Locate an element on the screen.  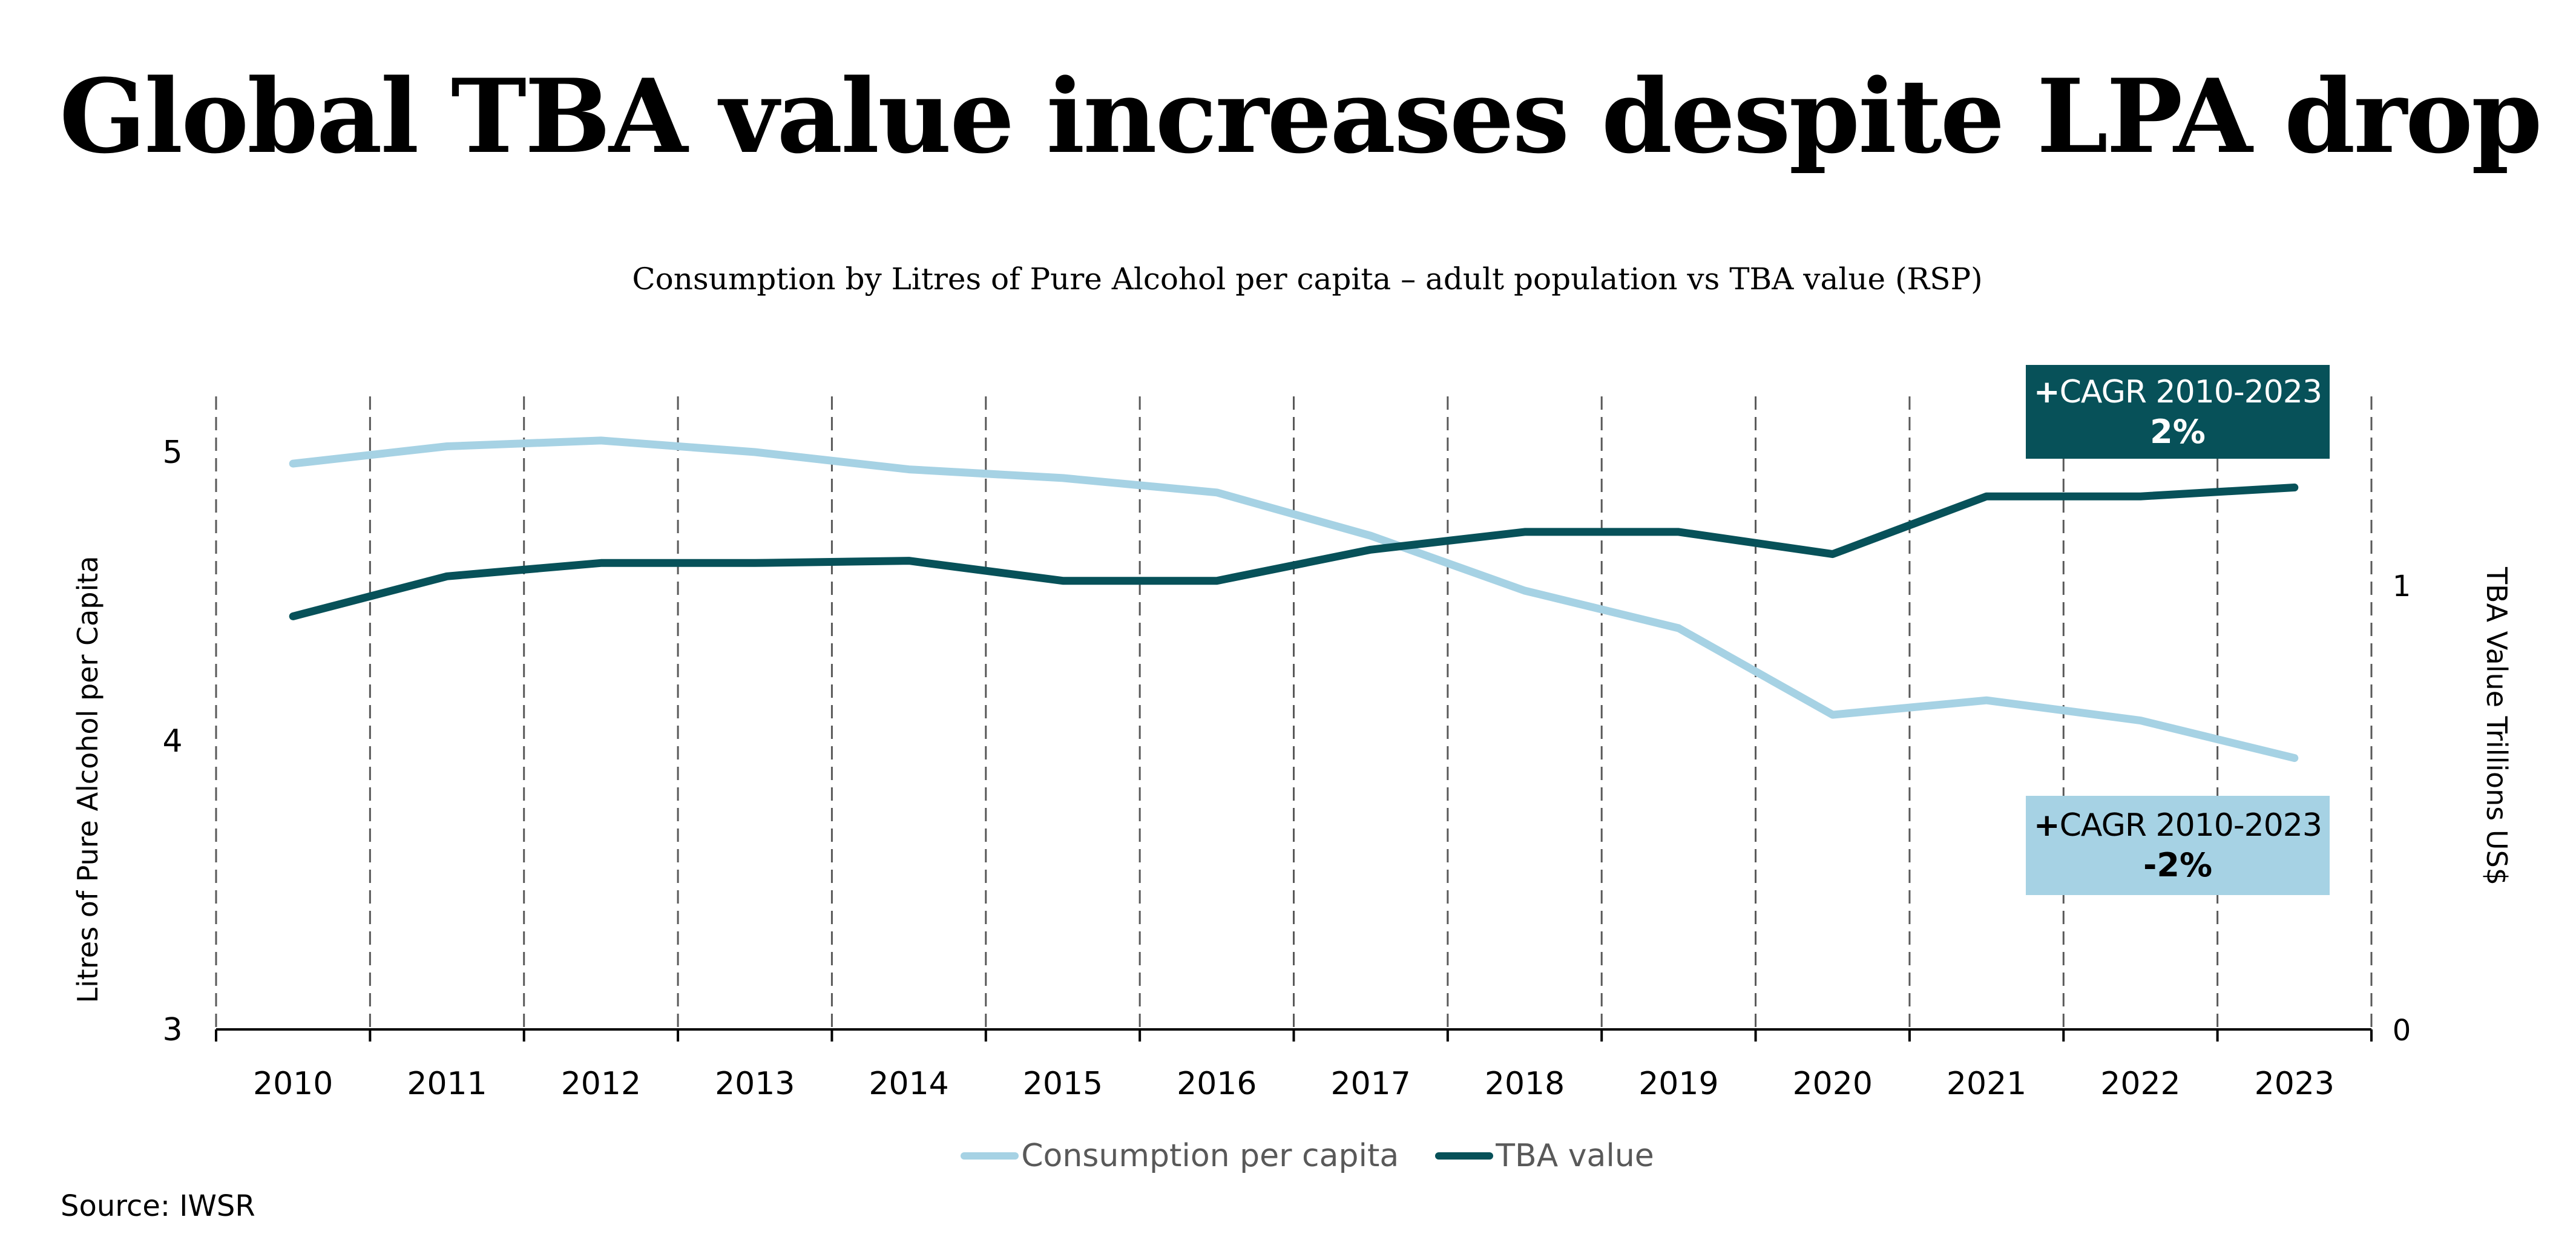
x-tick-label: 2014 is located at coordinates (908, 1084).